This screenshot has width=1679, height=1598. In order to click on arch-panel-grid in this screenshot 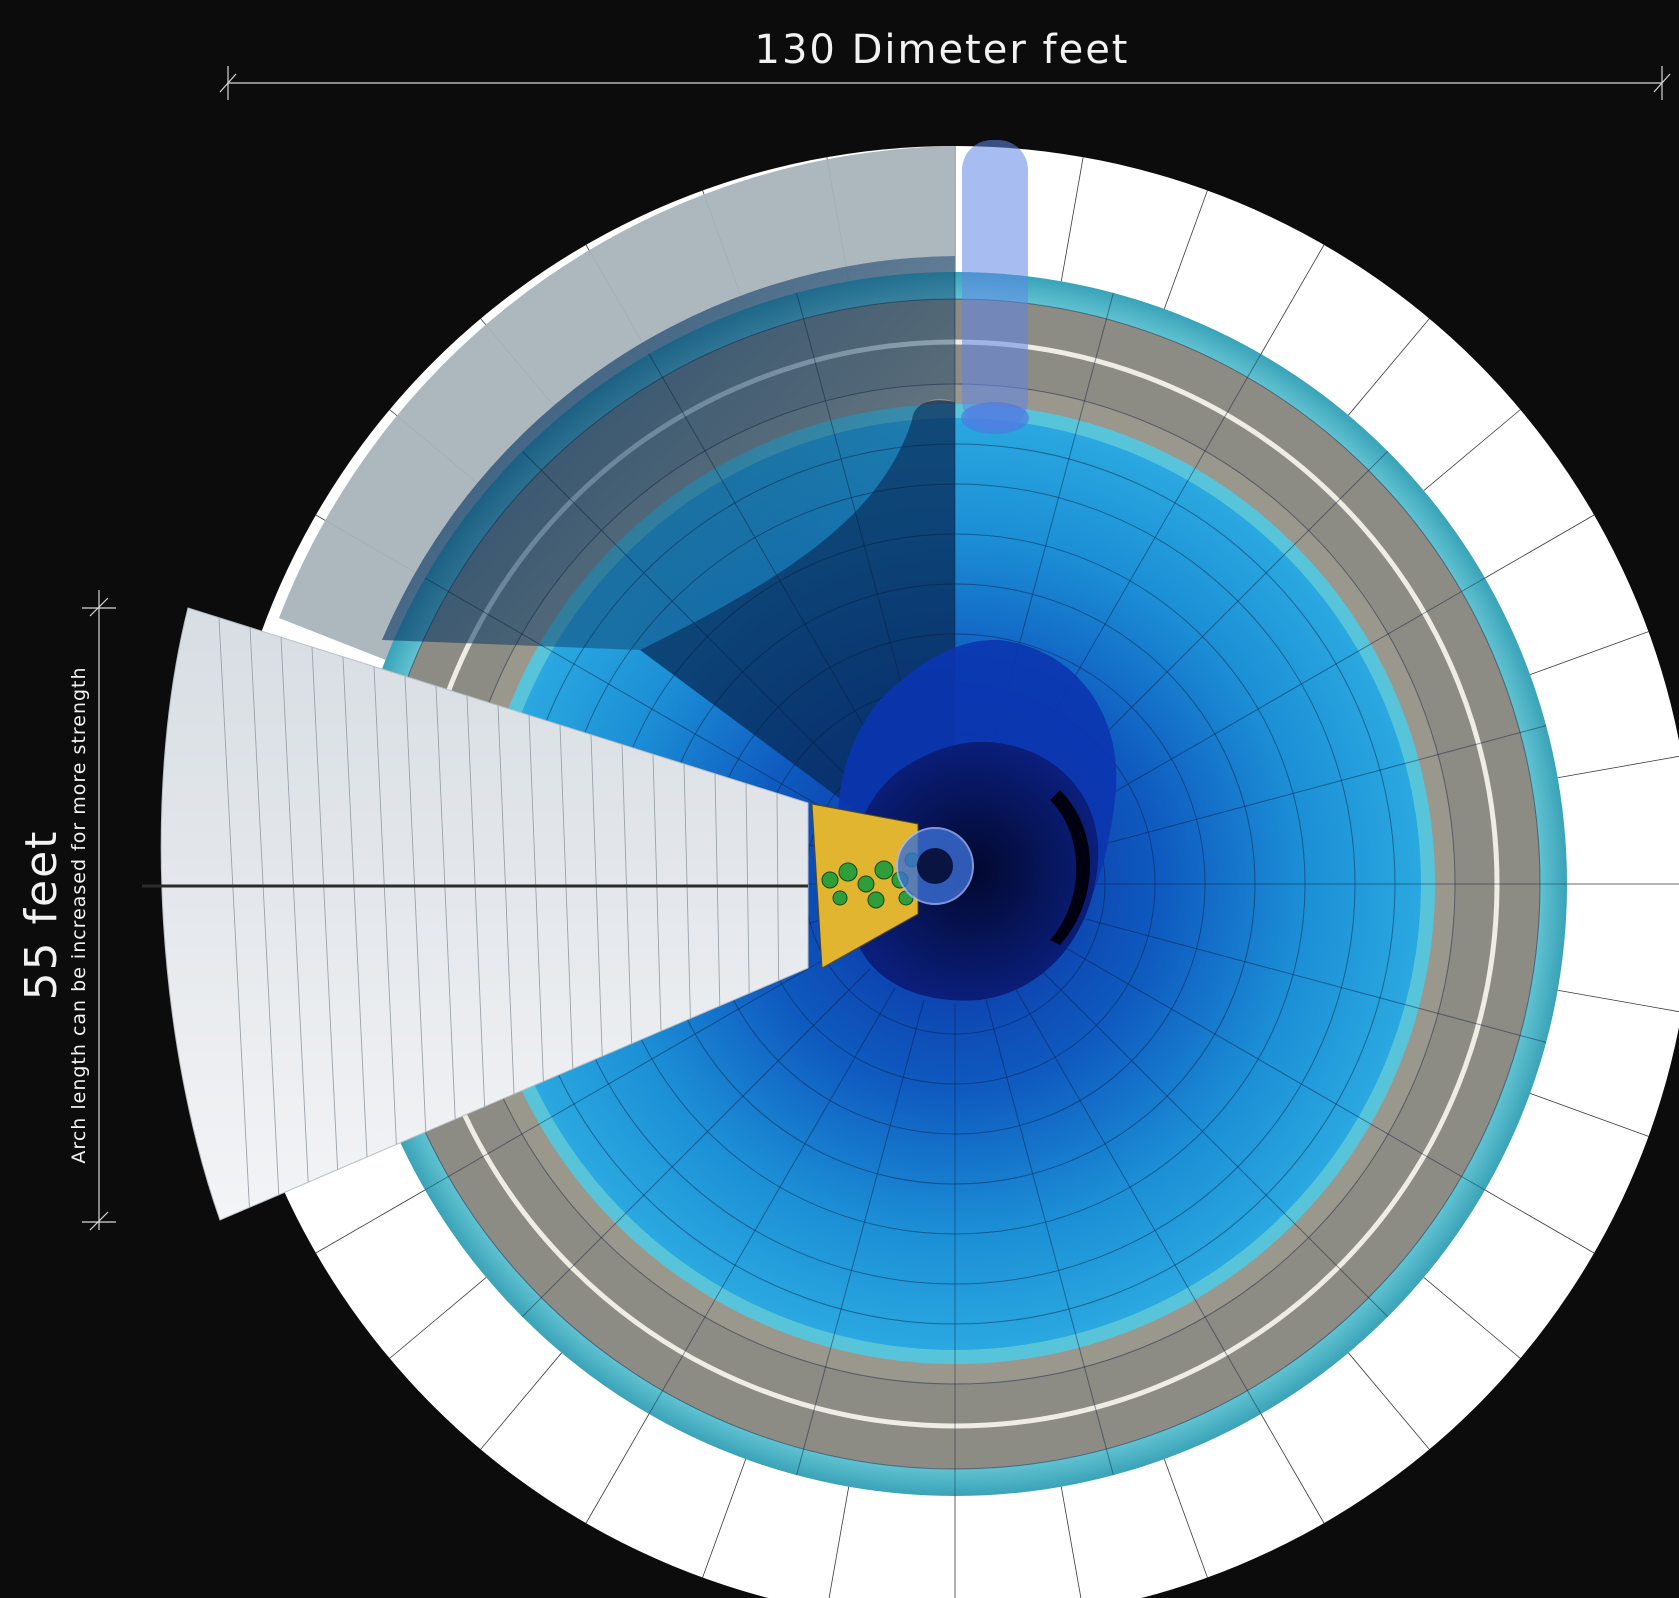, I will do `click(499, 912)`.